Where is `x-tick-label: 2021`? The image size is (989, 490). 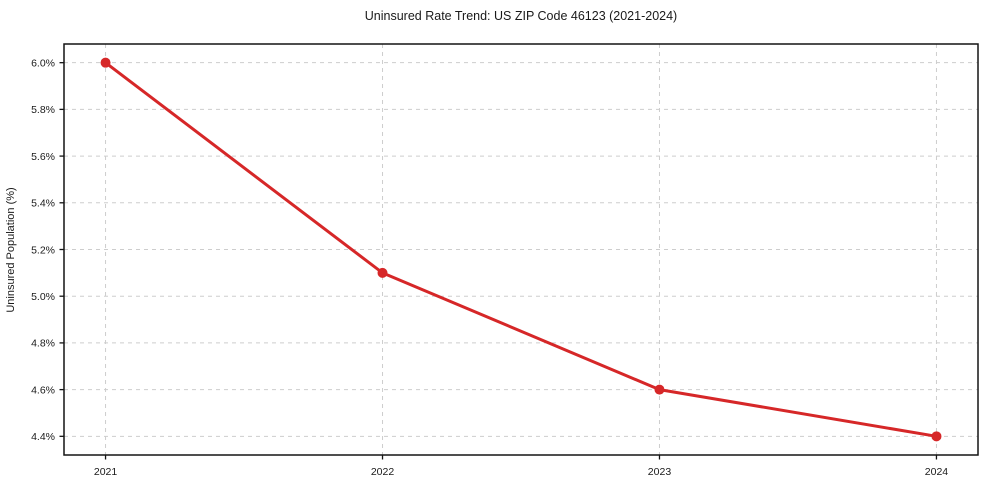
x-tick-label: 2021 is located at coordinates (106, 472).